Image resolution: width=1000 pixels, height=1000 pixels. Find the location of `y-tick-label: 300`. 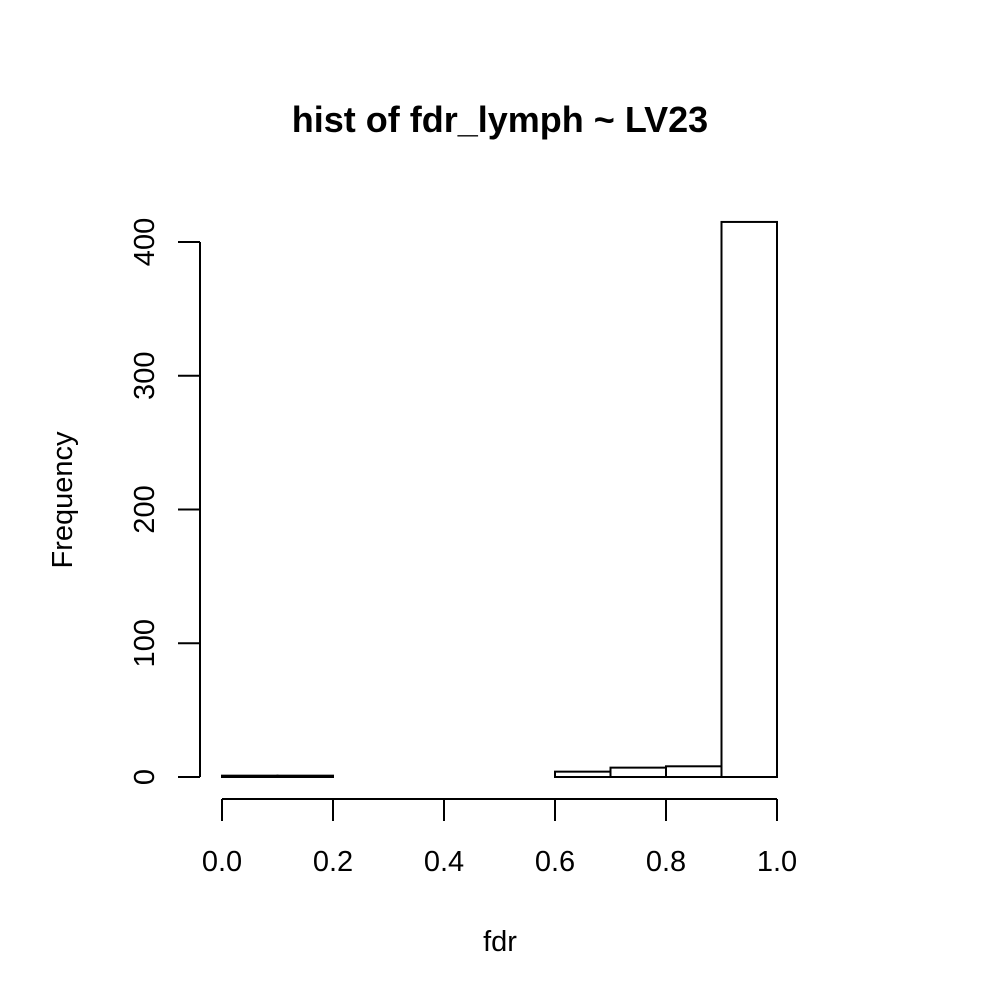

y-tick-label: 300 is located at coordinates (145, 376).